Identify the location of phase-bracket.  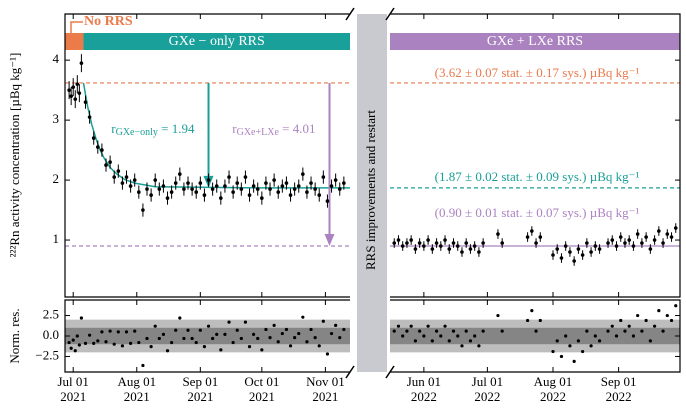
(76, 27).